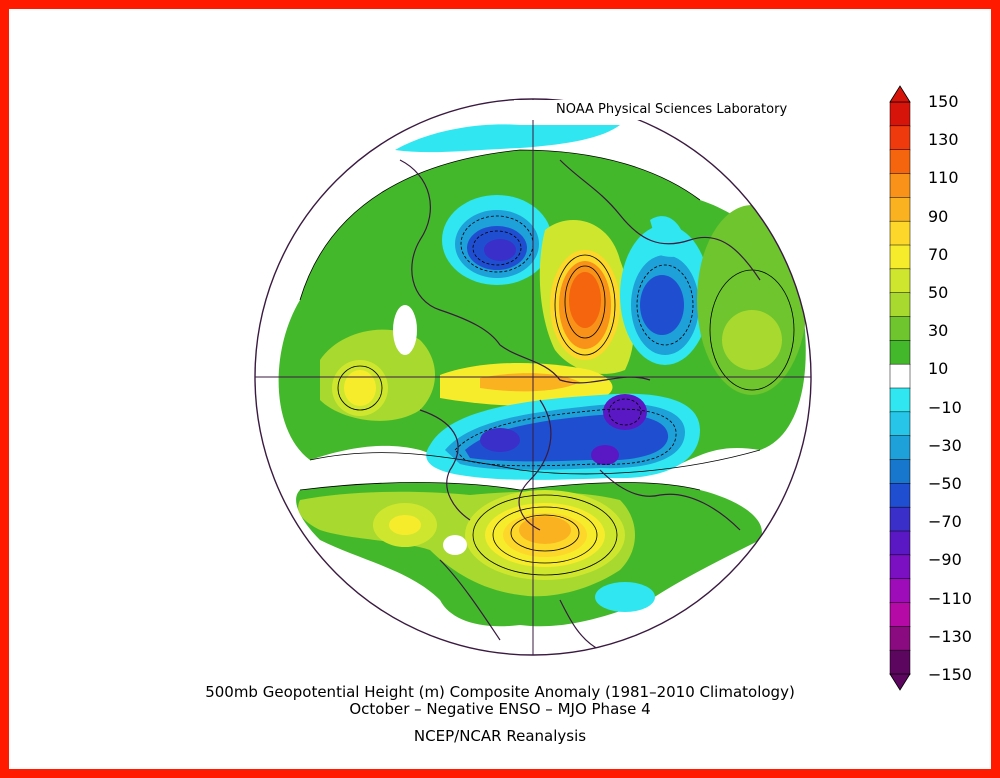  Describe the element at coordinates (943, 101) in the screenshot. I see `colorbar-tick-label: 150` at that location.